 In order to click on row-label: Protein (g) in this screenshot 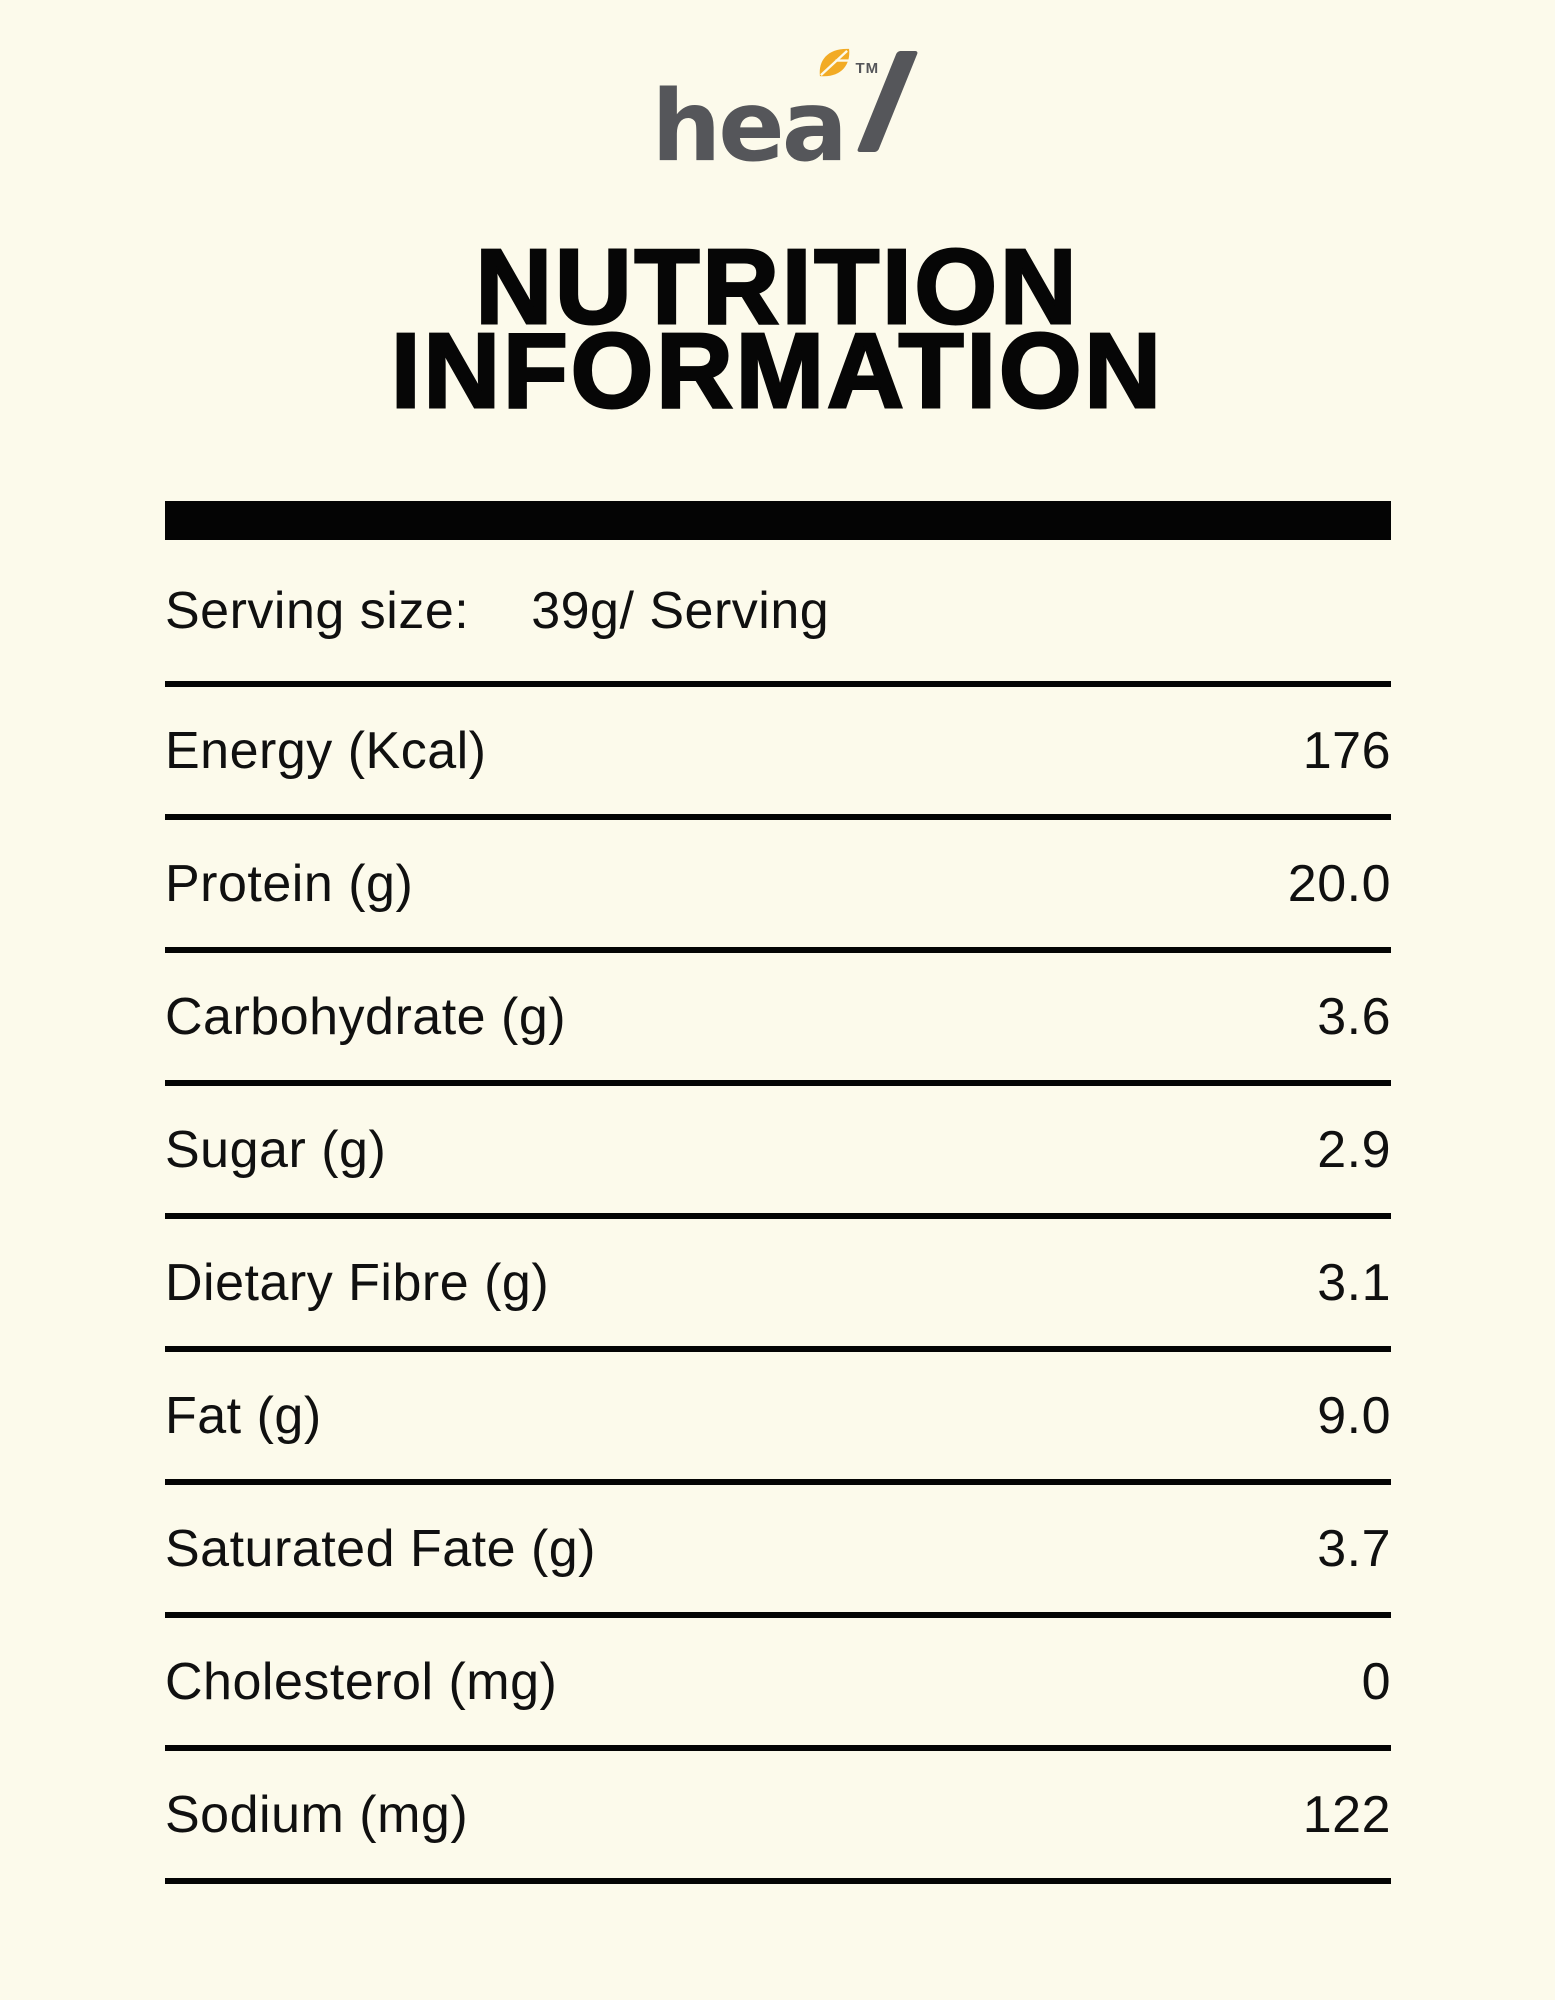, I will do `click(289, 883)`.